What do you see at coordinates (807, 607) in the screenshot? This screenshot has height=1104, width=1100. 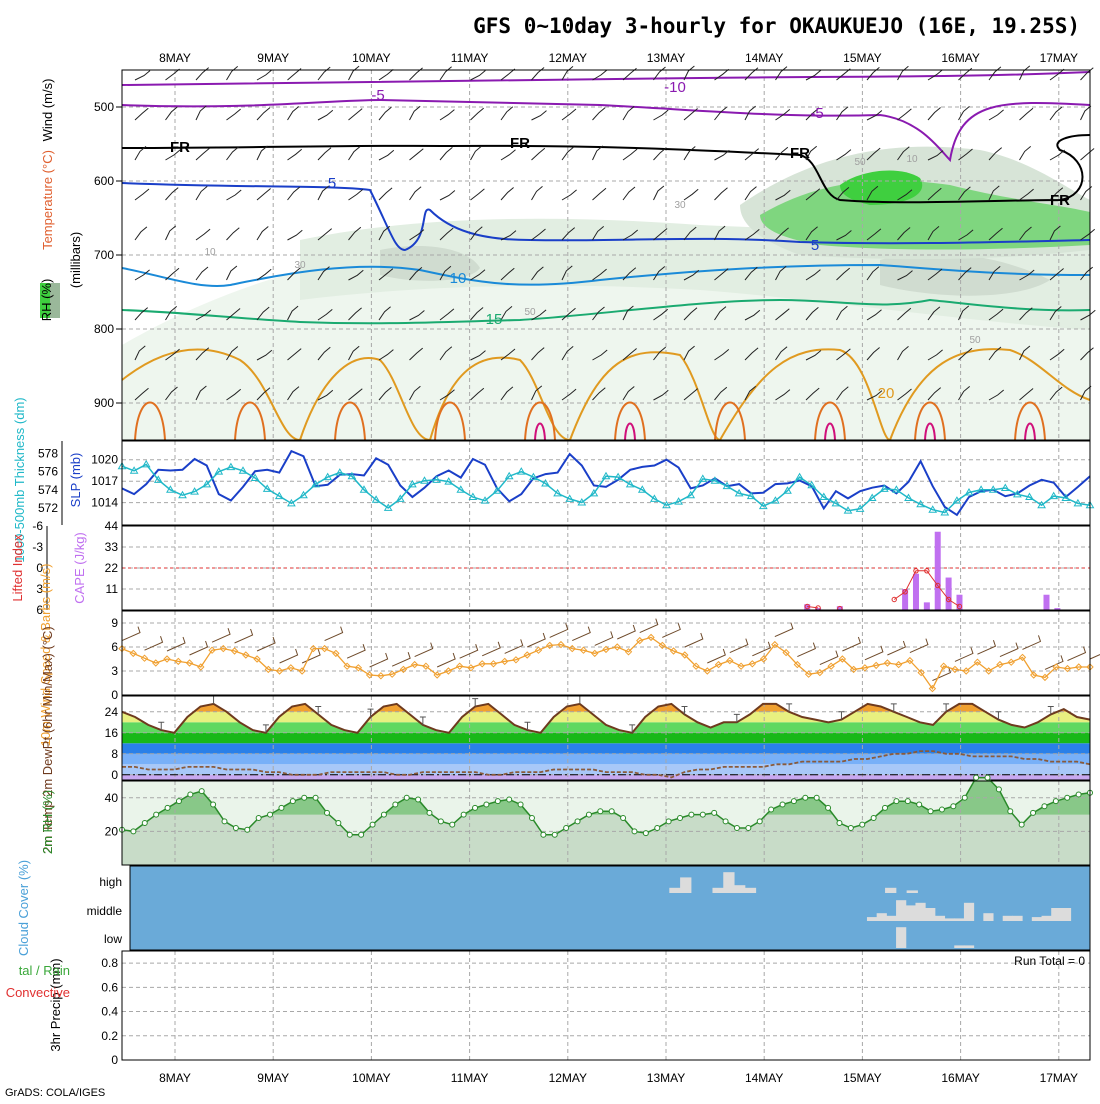 I see `cape-bar` at bounding box center [807, 607].